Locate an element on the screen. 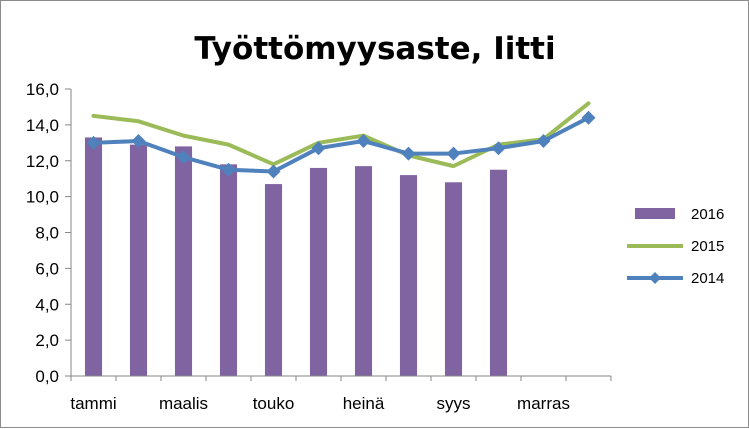 This screenshot has width=749, height=429. marker-2014-huhti is located at coordinates (228, 169).